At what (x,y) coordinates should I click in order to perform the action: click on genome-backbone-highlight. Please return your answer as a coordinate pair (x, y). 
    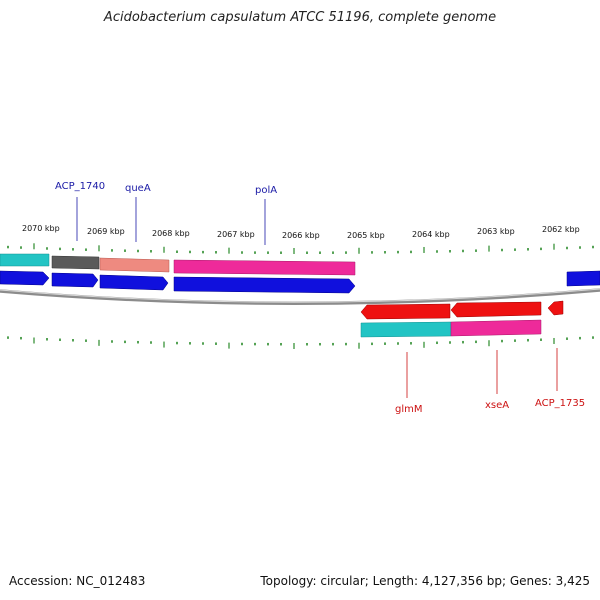
    Looking at the image, I should click on (300, 295).